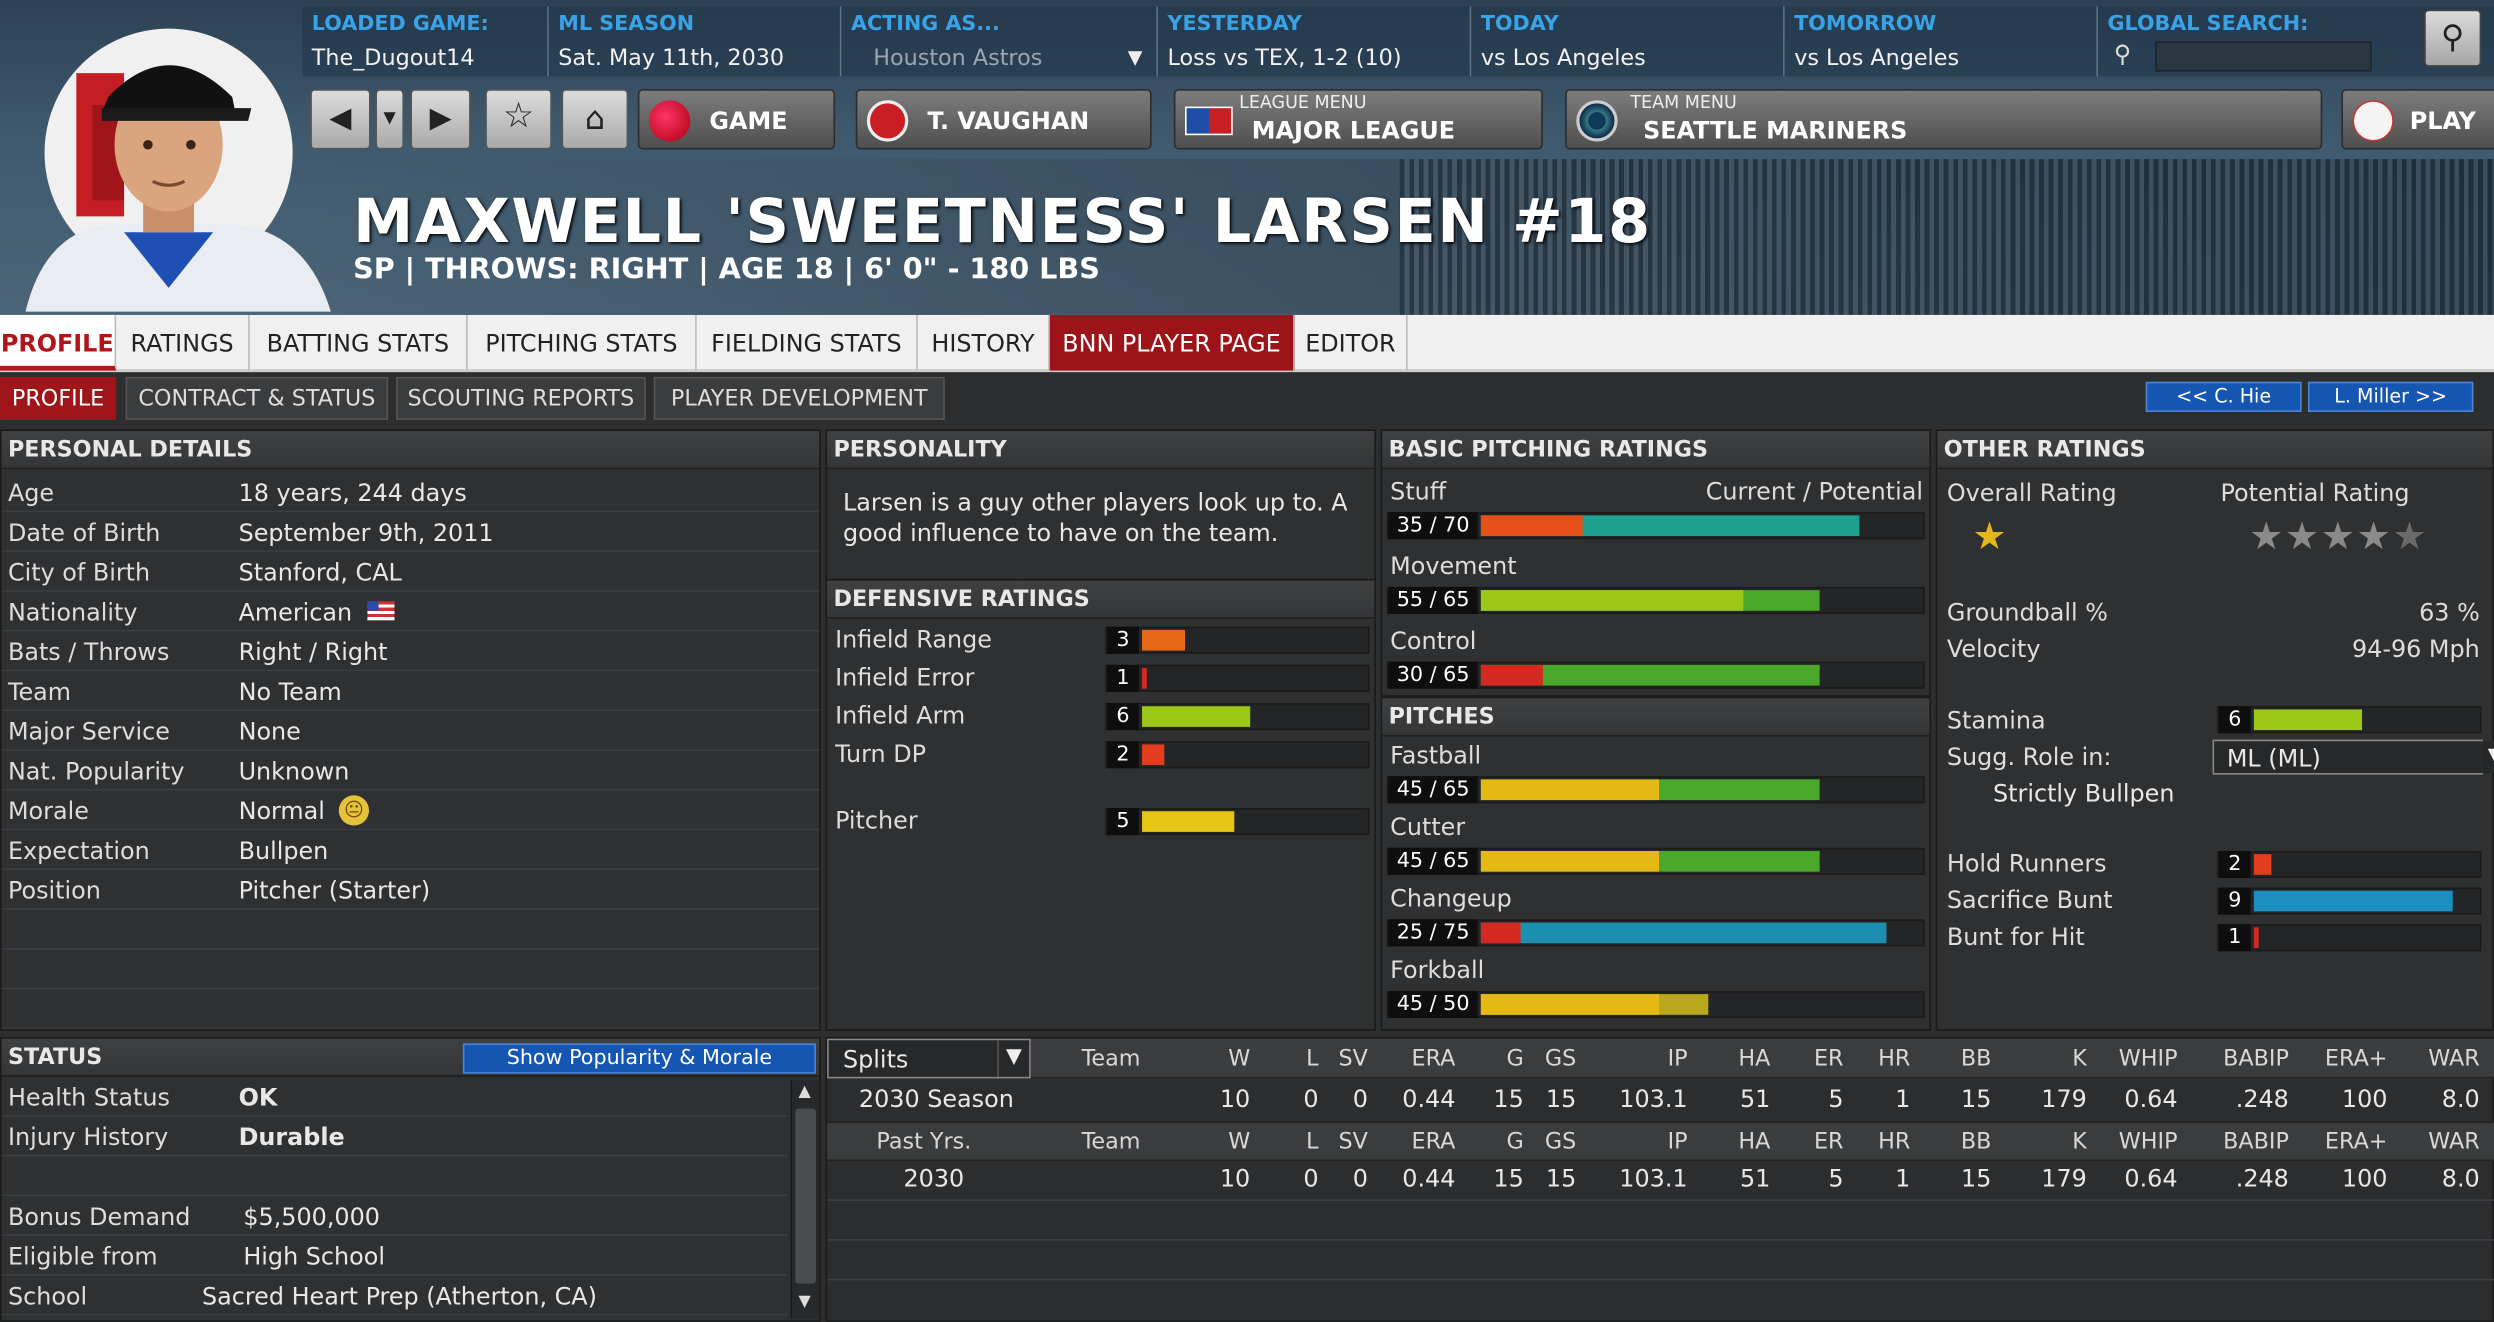 Image resolution: width=2494 pixels, height=1322 pixels. What do you see at coordinates (958, 59) in the screenshot?
I see `acting-as-select: Houston Astros` at bounding box center [958, 59].